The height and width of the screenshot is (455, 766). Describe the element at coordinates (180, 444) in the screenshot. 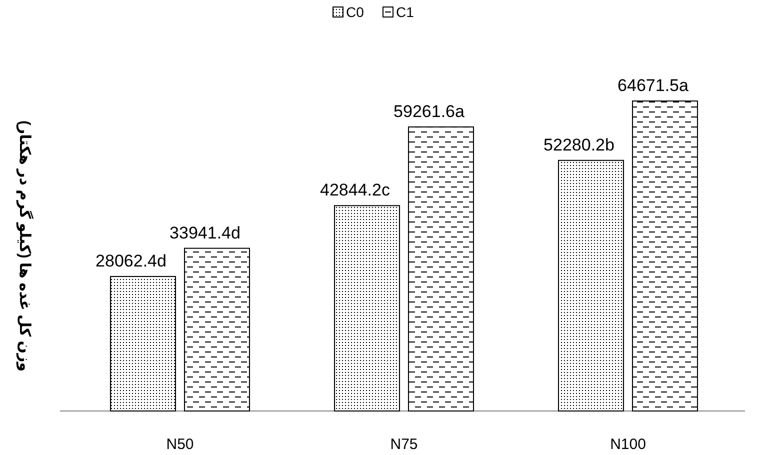

I see `x-tick-label: N50` at that location.